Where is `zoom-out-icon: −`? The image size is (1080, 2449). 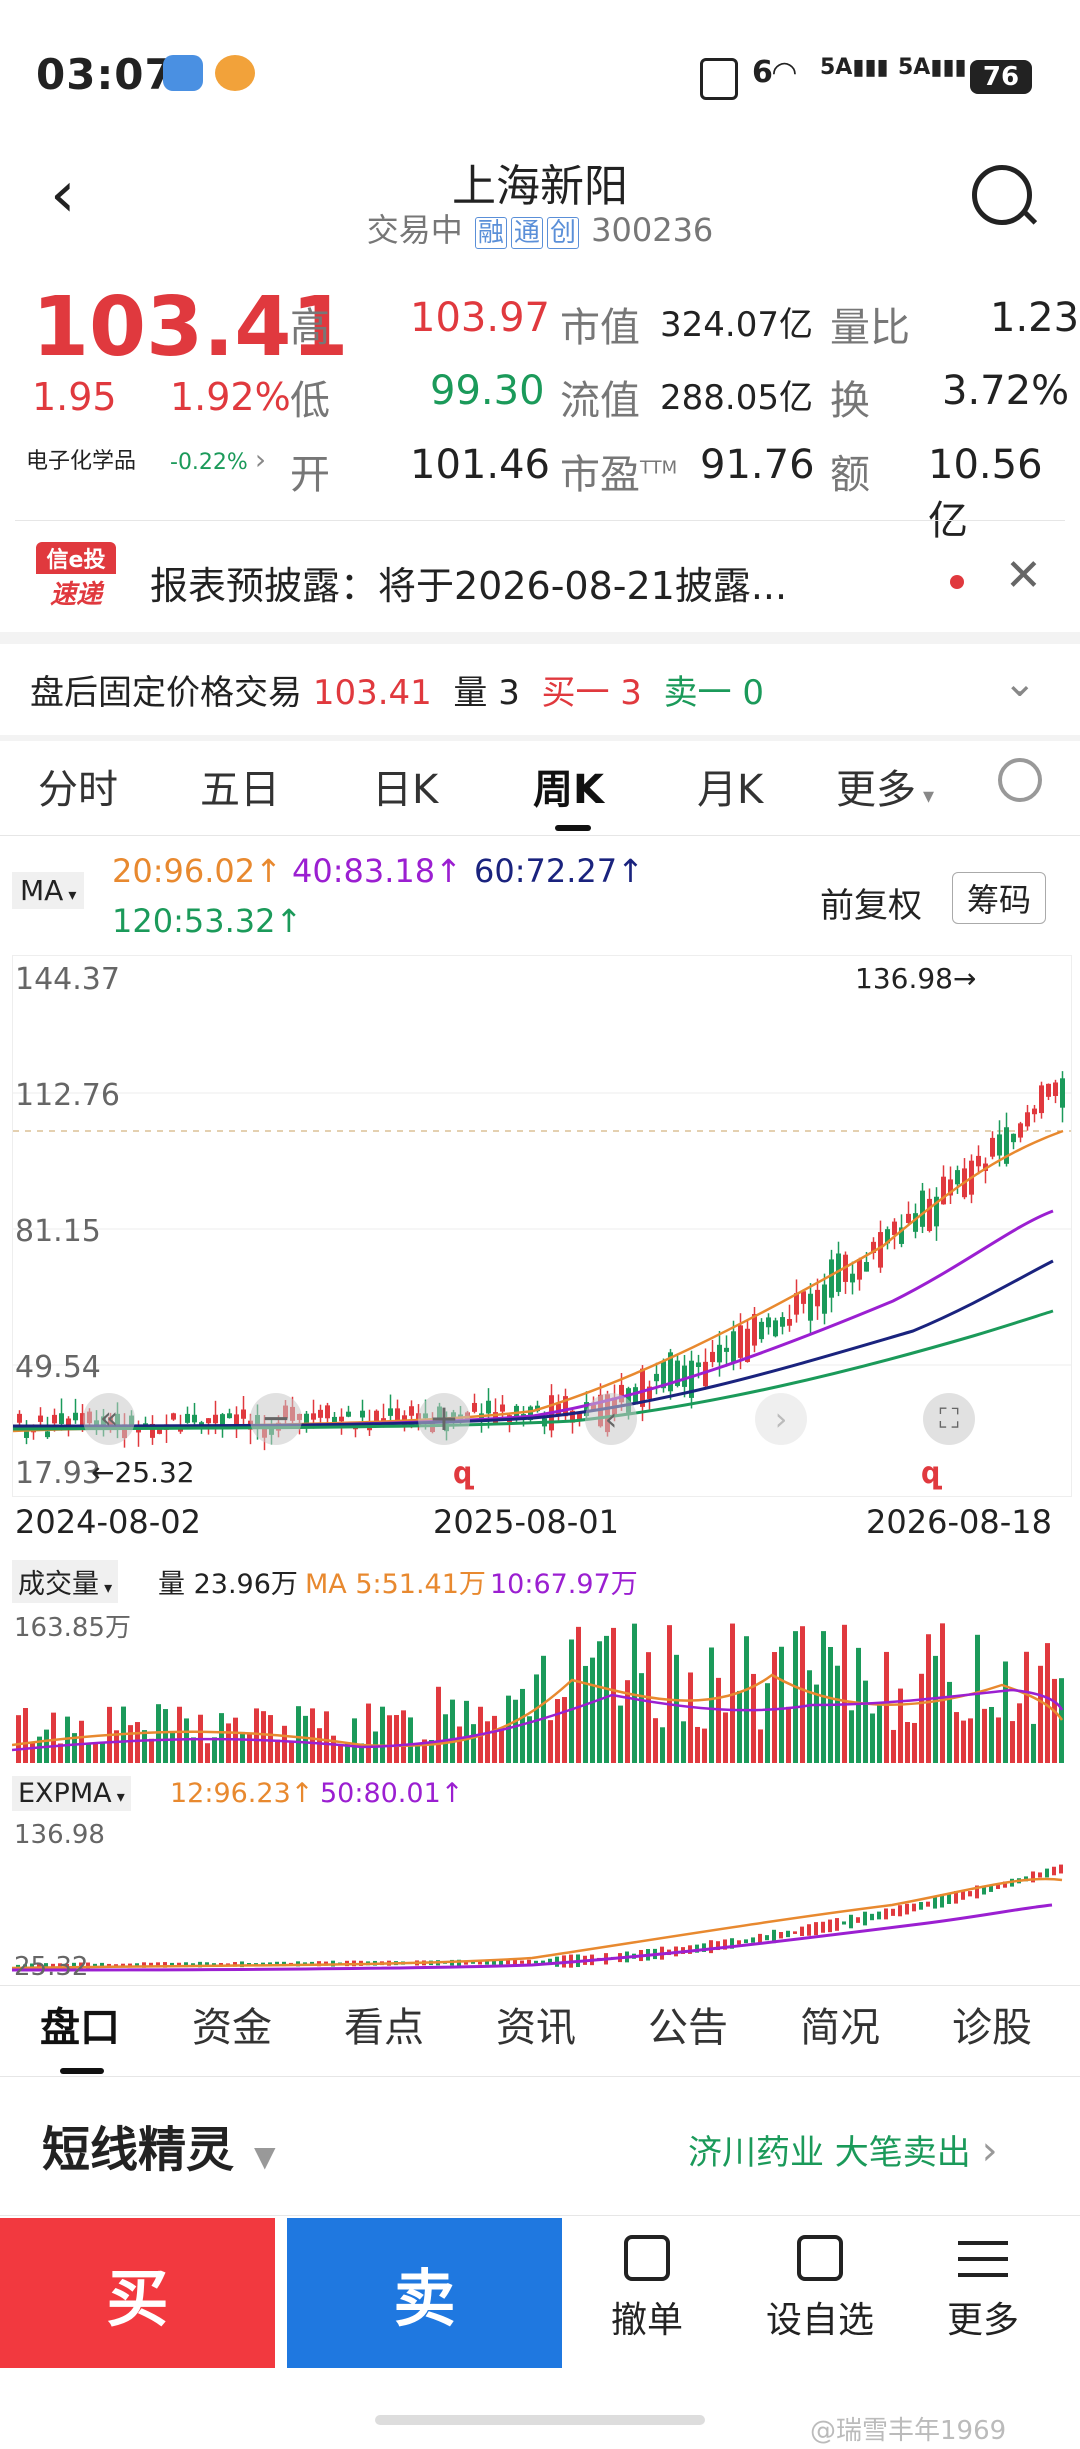
zoom-out-icon: − is located at coordinates (276, 1419).